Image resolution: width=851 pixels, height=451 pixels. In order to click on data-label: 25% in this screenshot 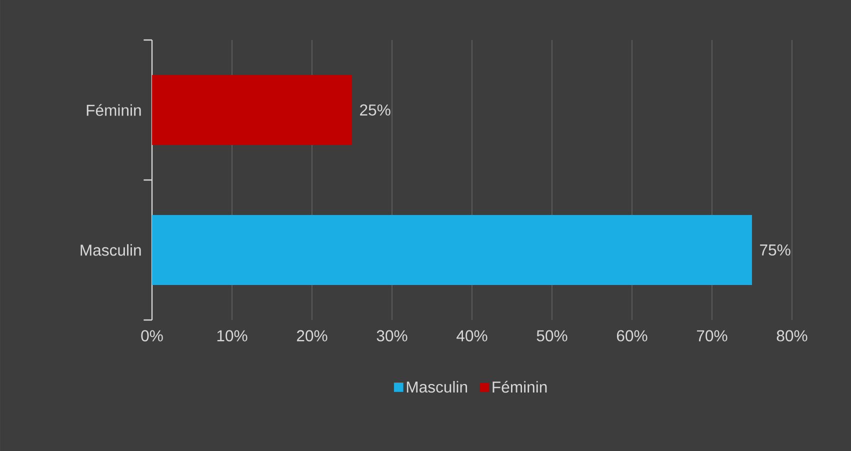, I will do `click(375, 110)`.